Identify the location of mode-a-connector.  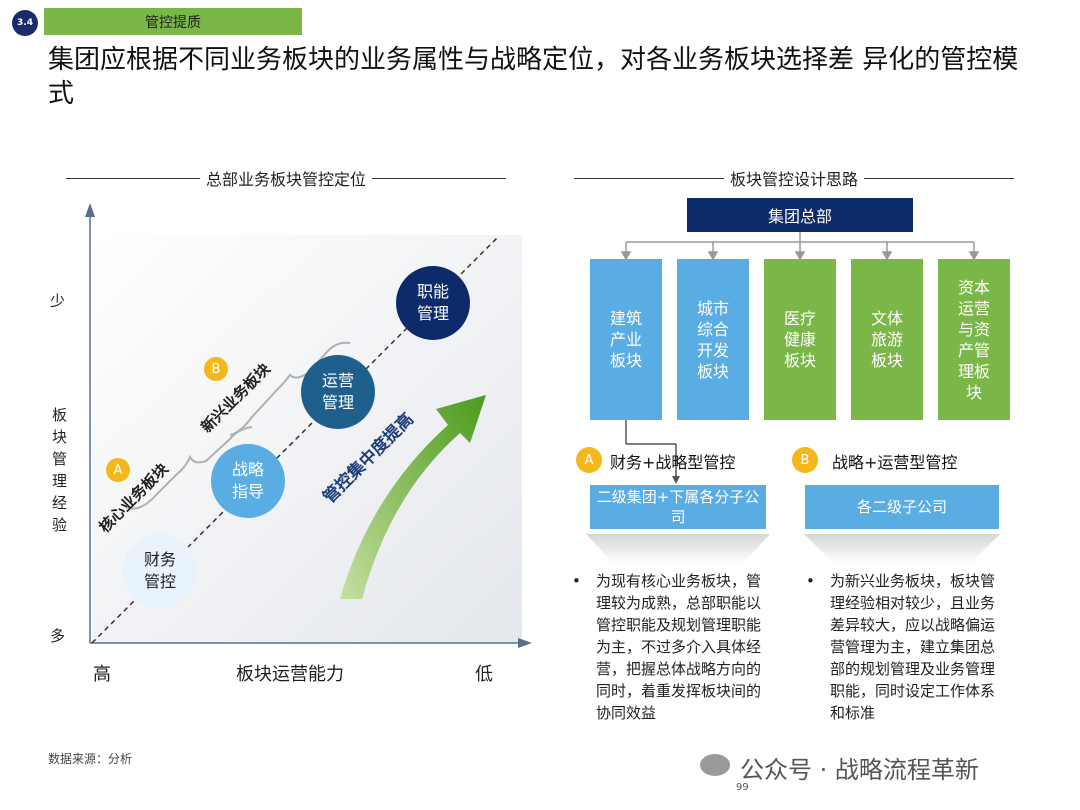
(652, 452).